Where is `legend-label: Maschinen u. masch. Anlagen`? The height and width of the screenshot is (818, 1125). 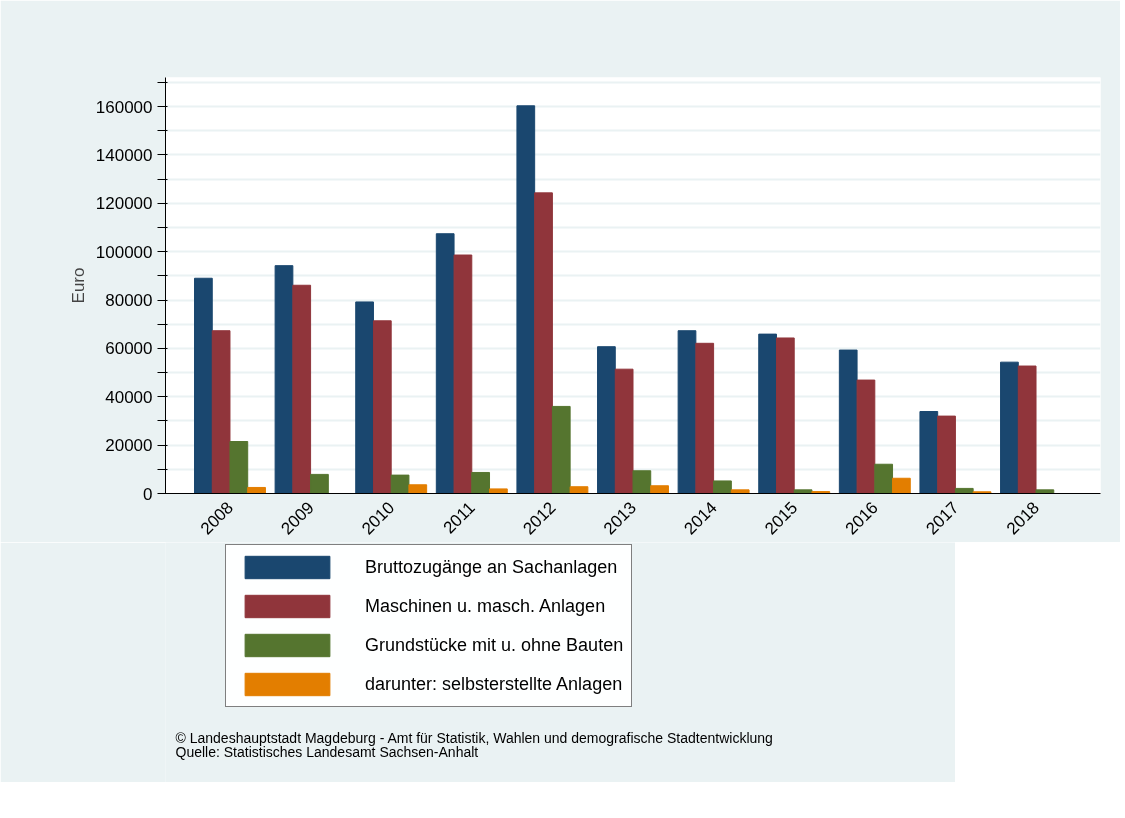 legend-label: Maschinen u. masch. Anlagen is located at coordinates (485, 606).